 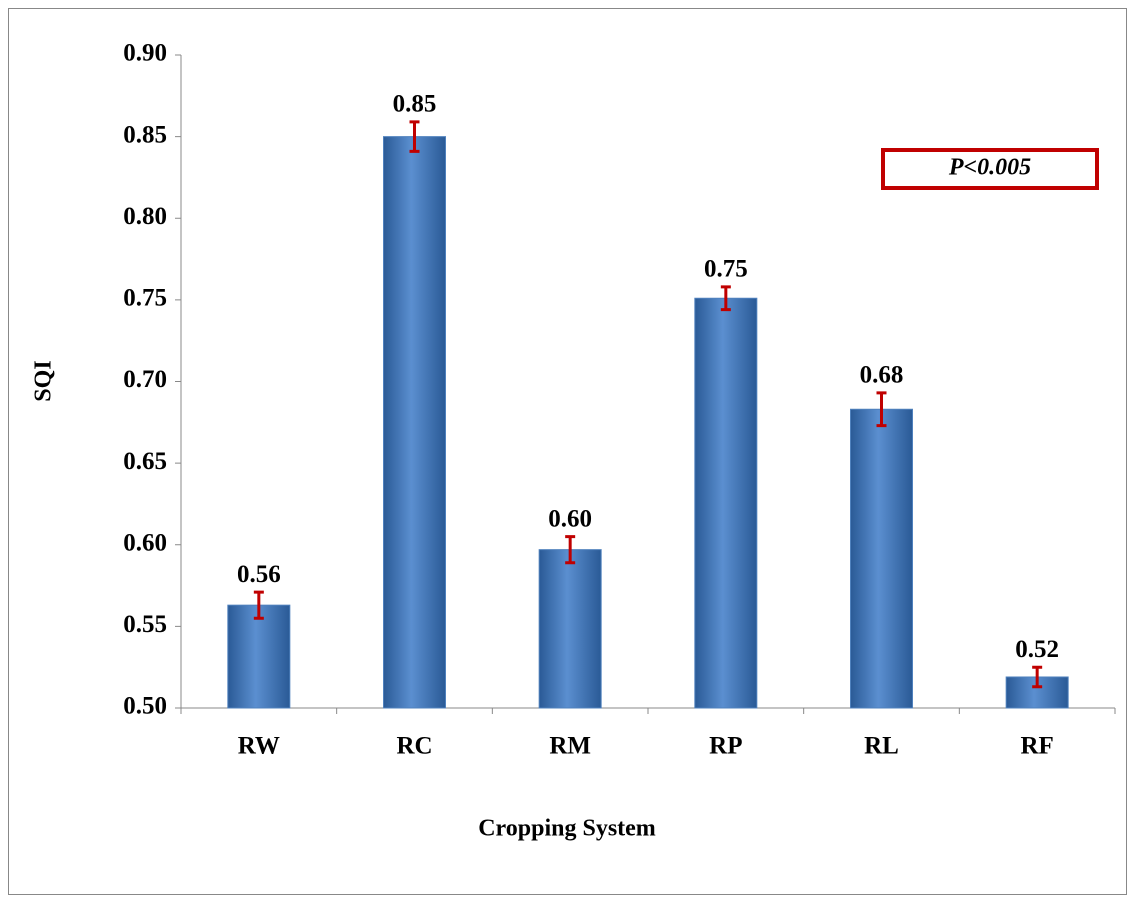 What do you see at coordinates (145, 706) in the screenshot?
I see `y-tick-label: 0.50` at bounding box center [145, 706].